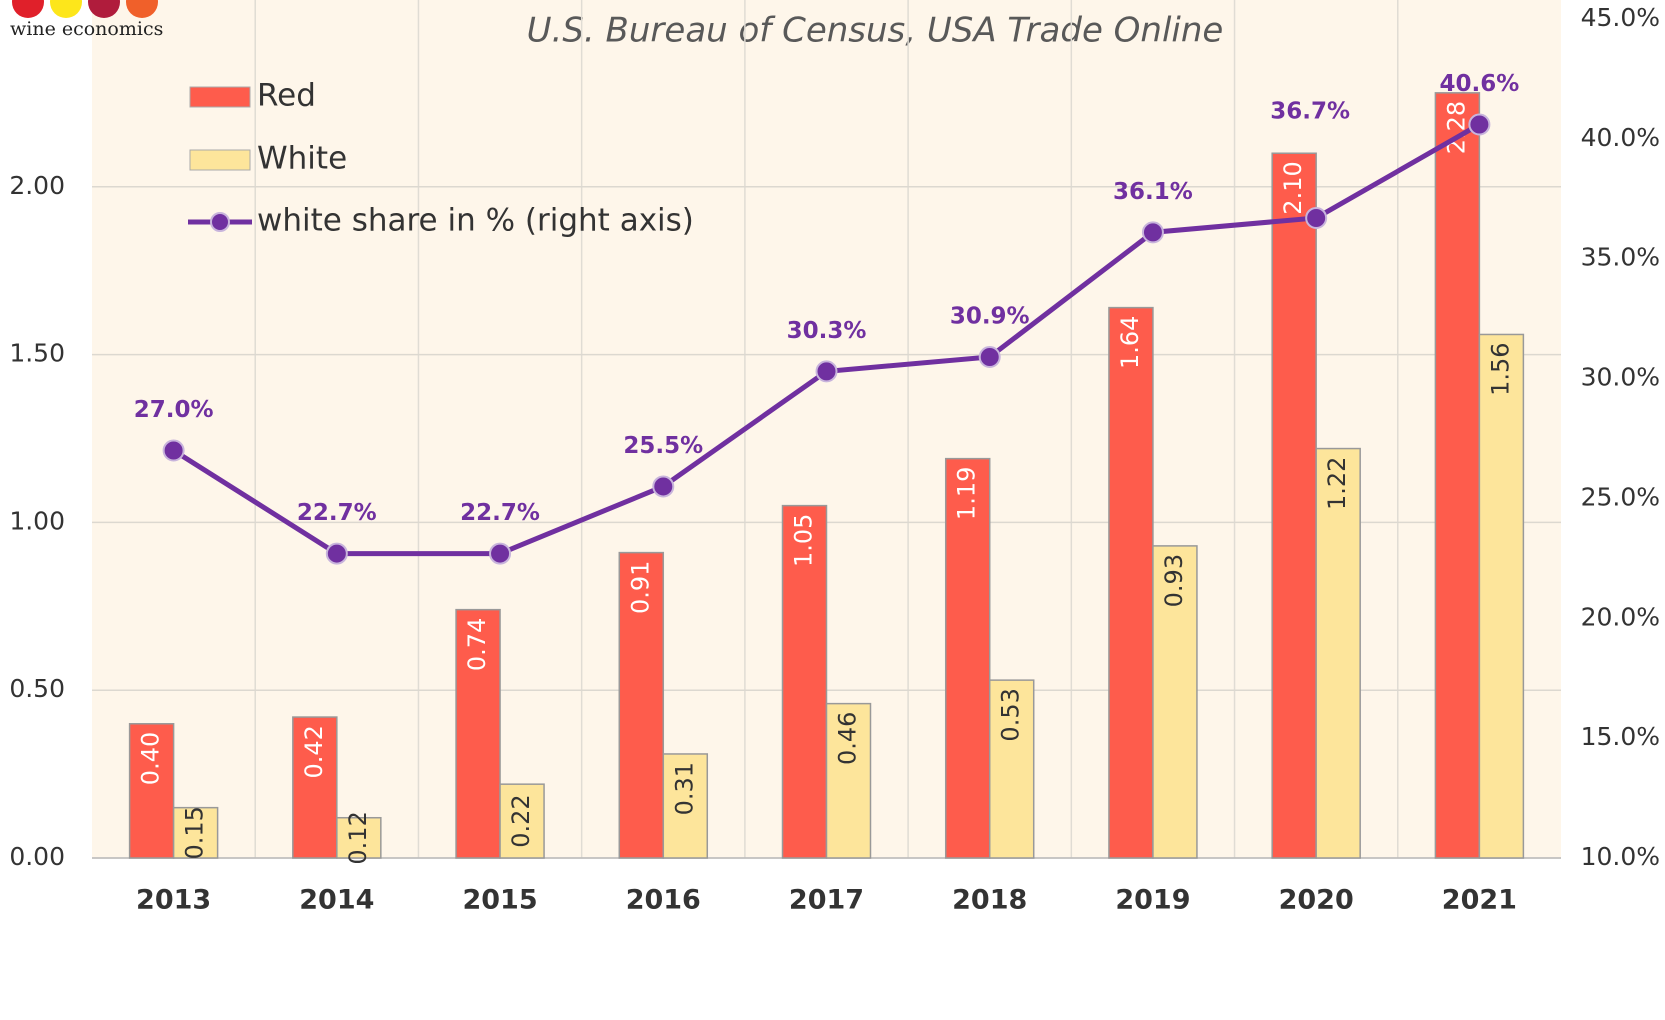  Describe the element at coordinates (220, 222) in the screenshot. I see `legend-marker` at that location.